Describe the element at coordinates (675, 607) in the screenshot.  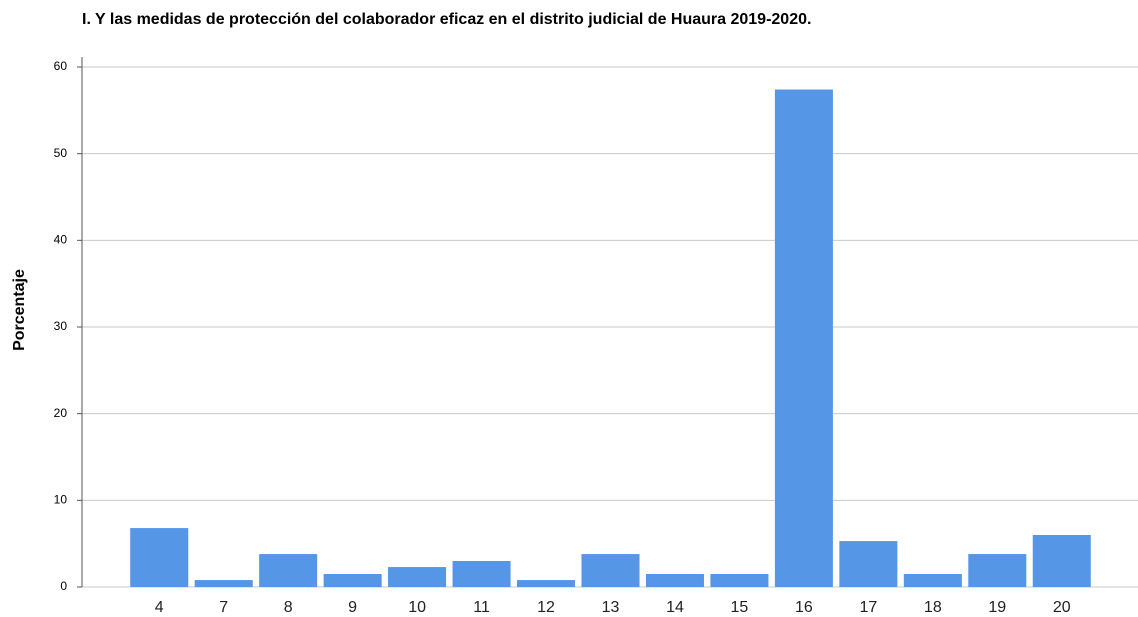
I see `x-tick-label: 14` at that location.